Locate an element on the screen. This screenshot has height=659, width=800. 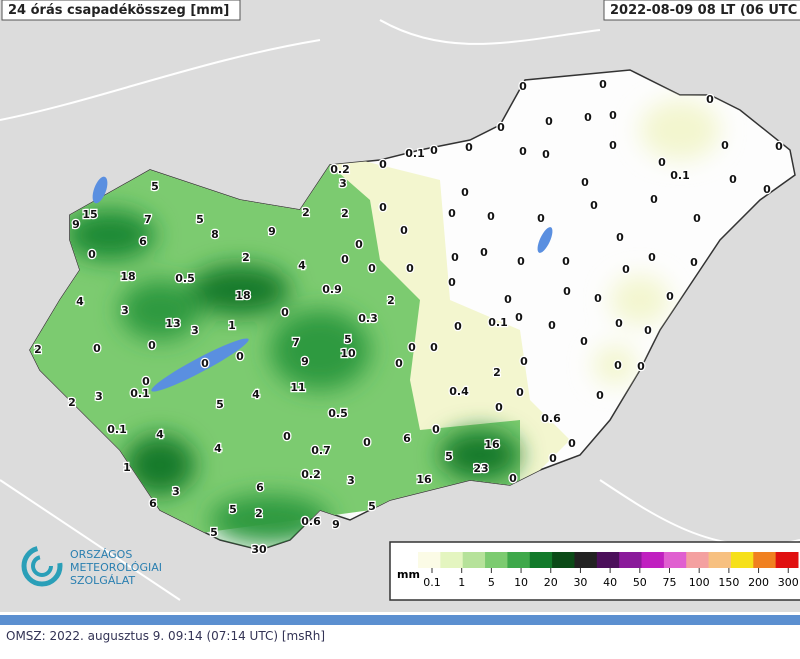
station-value: 23 is located at coordinates (480, 468).